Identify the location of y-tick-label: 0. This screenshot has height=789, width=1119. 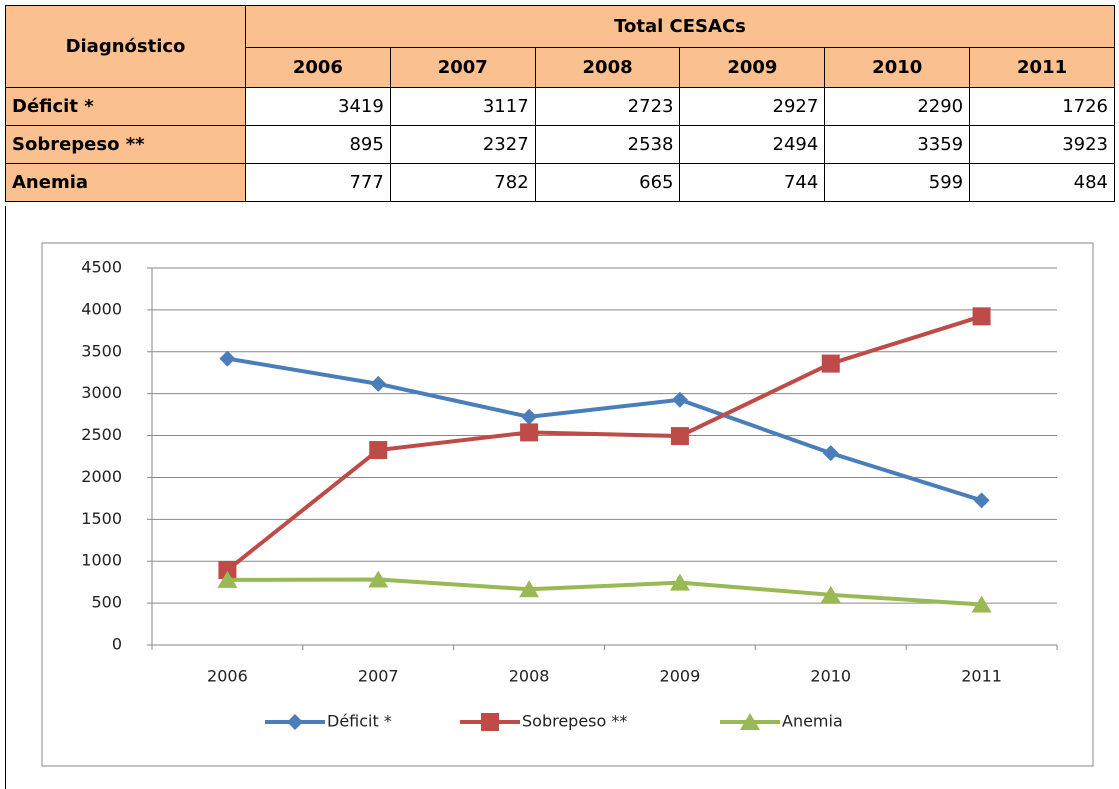
(117, 644).